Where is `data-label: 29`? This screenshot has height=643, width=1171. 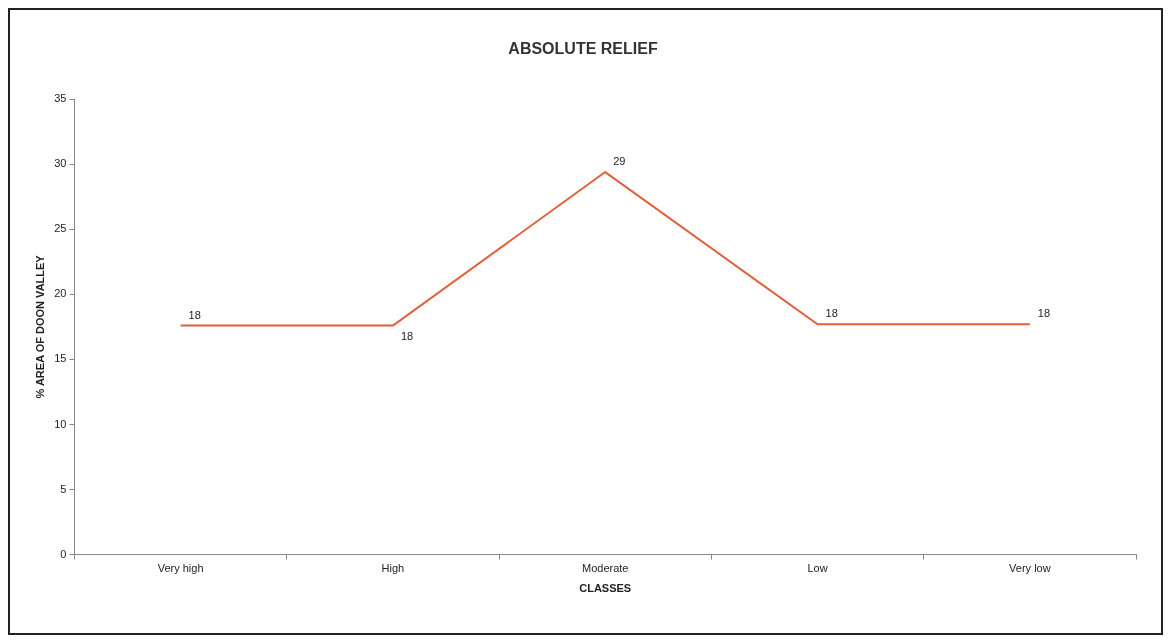
data-label: 29 is located at coordinates (619, 161).